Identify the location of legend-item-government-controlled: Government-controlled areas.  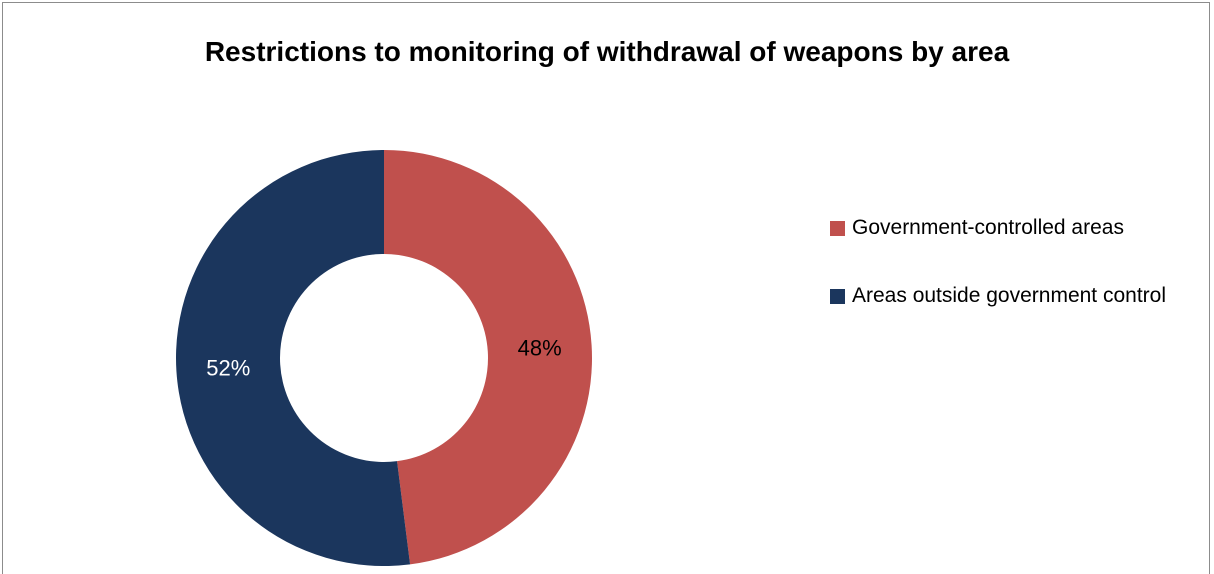
(1020, 228).